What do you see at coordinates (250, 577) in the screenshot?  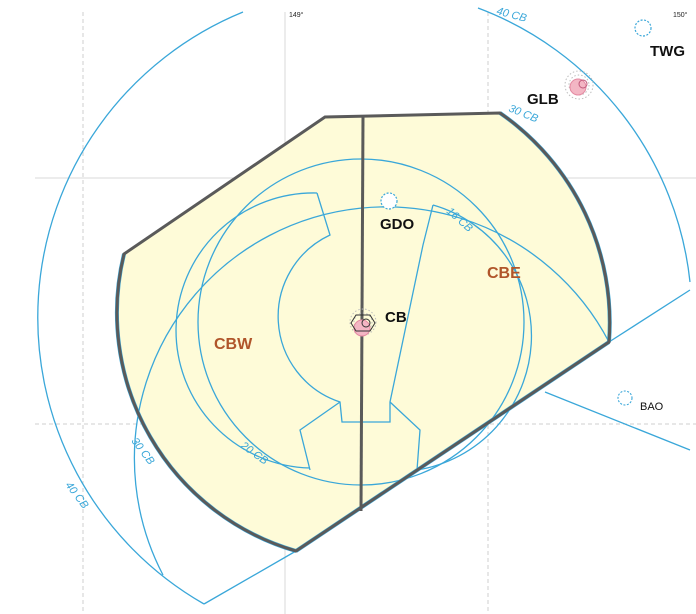 I see `boundary-line-southwest` at bounding box center [250, 577].